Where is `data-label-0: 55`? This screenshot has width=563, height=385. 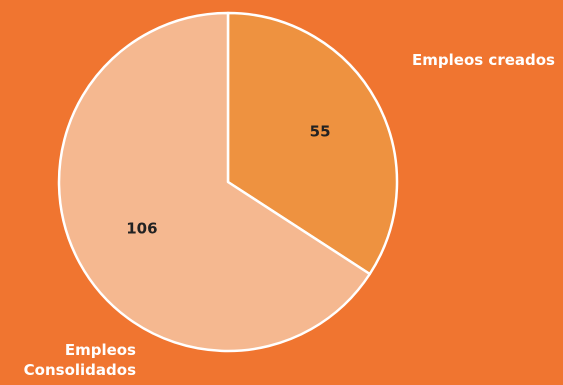 data-label-0: 55 is located at coordinates (320, 132).